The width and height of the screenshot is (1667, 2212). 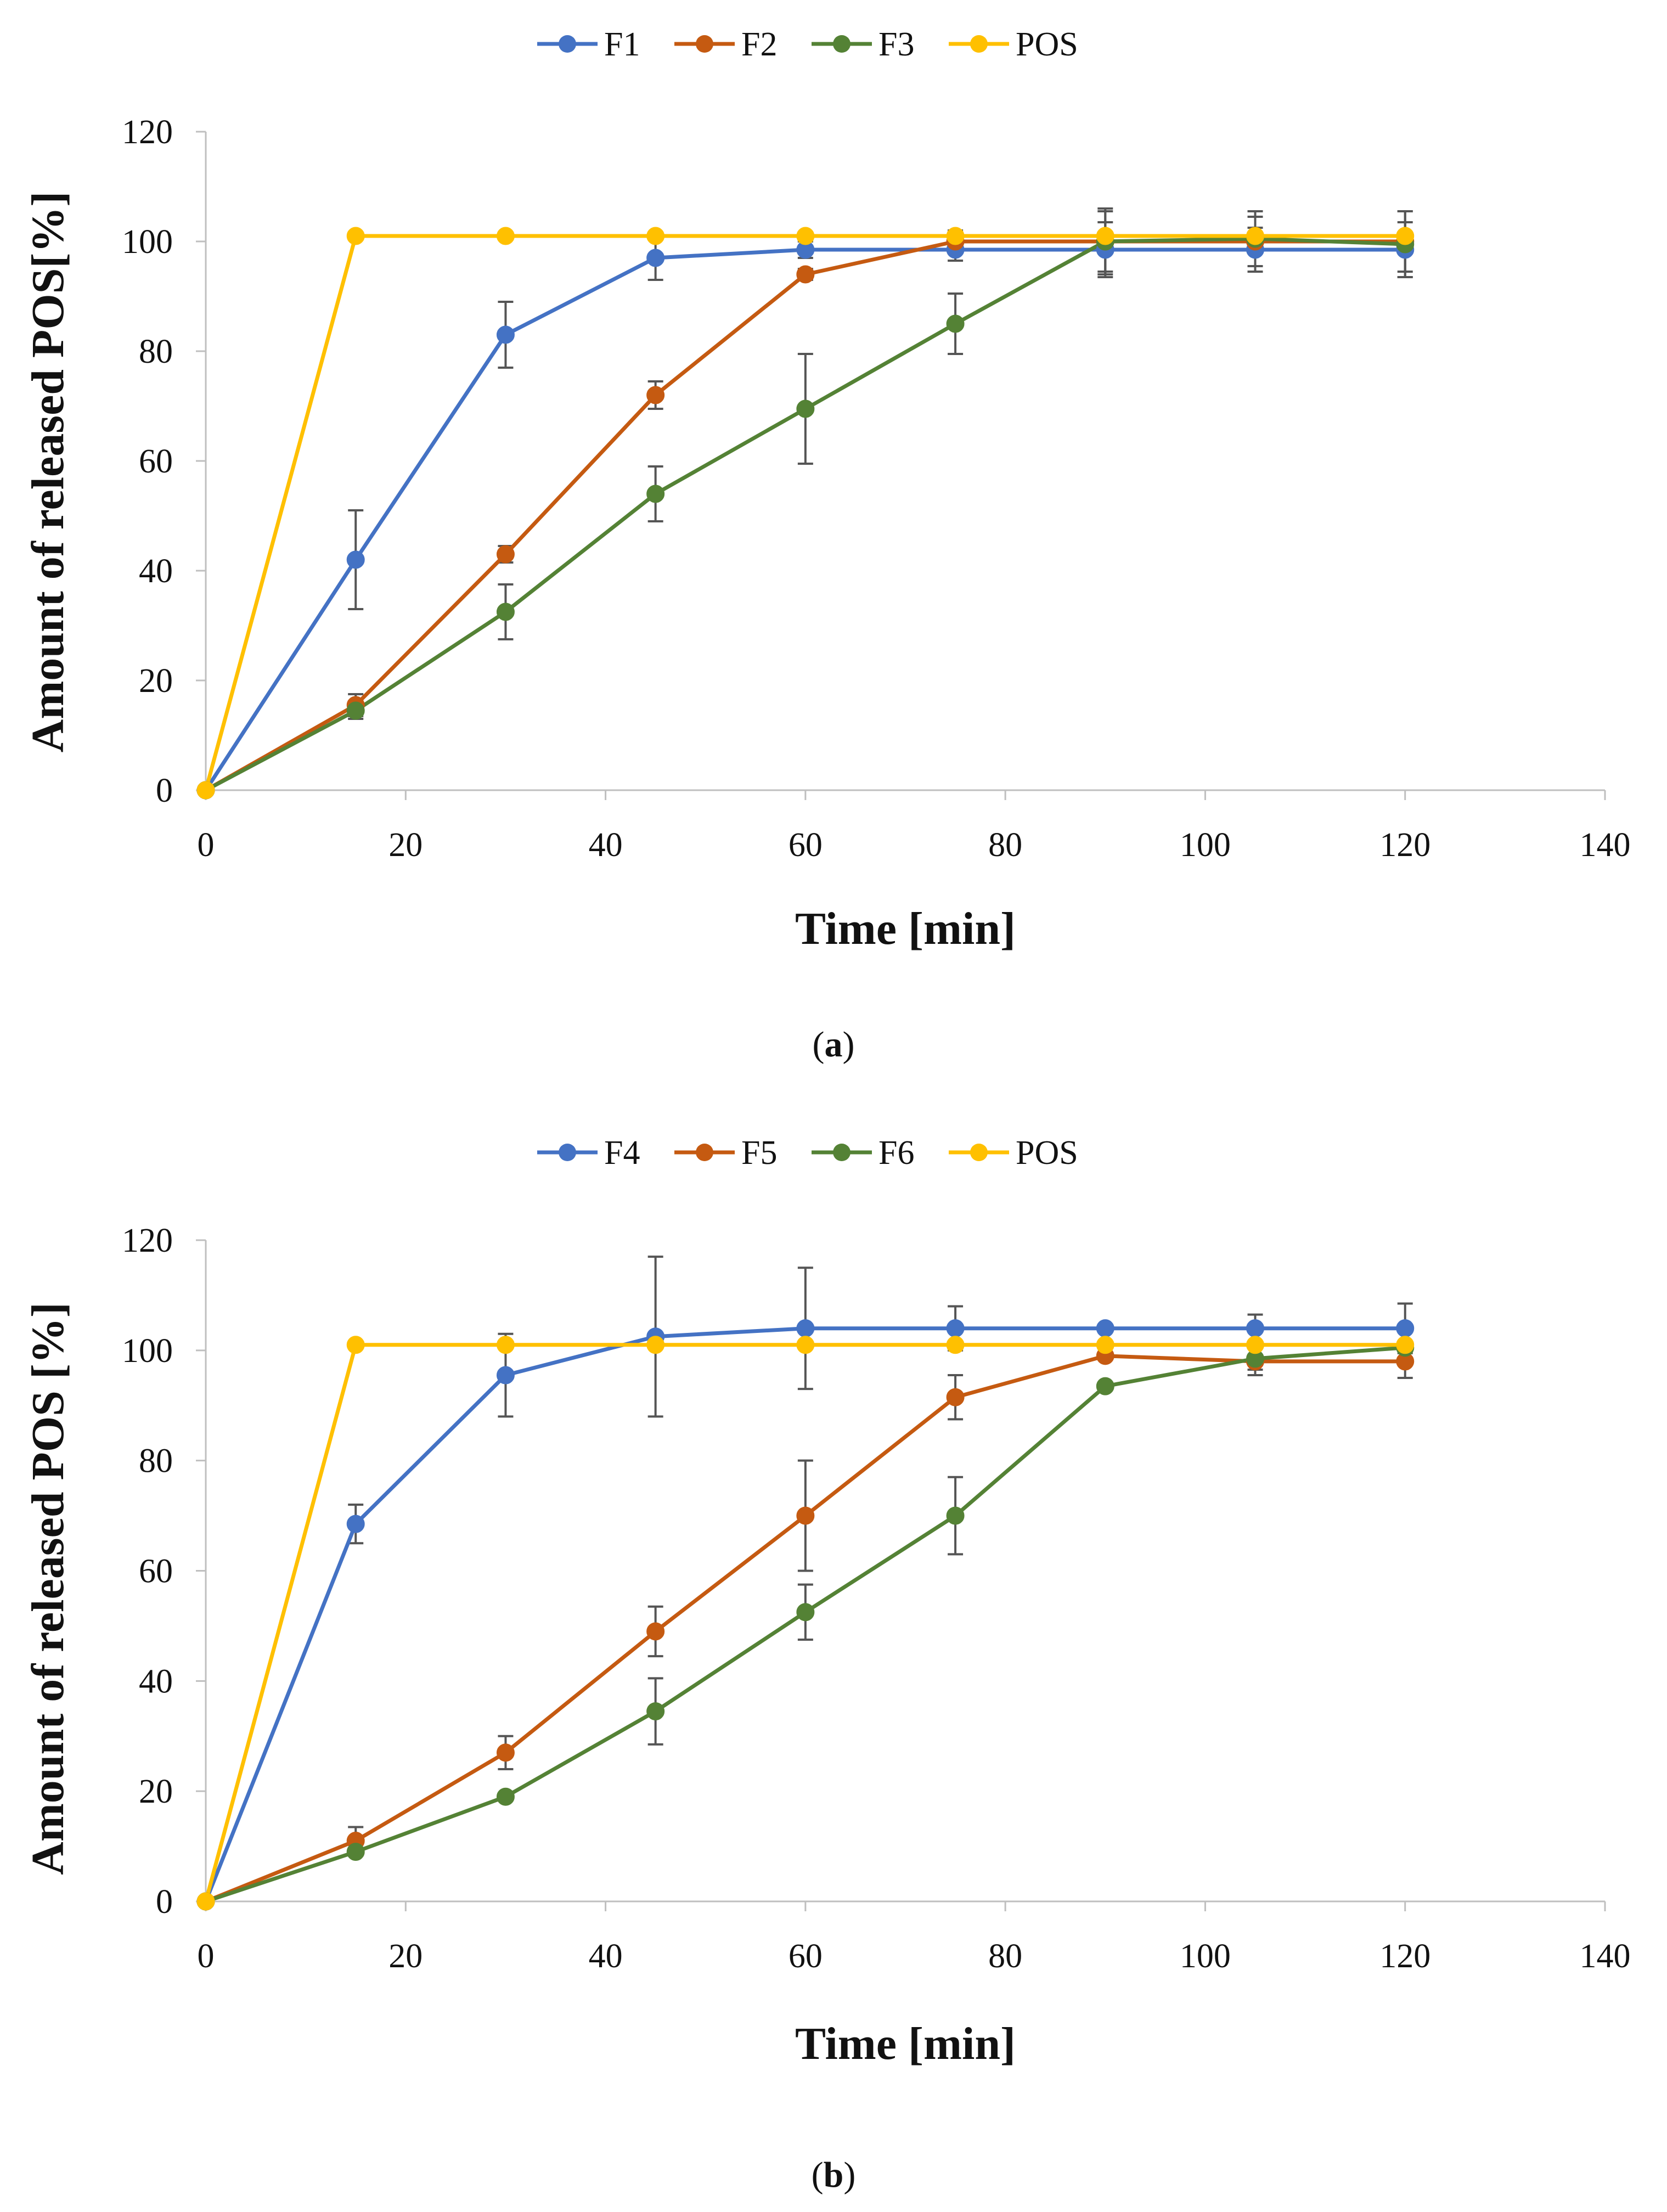 What do you see at coordinates (147, 1351) in the screenshot?
I see `y-tick-label: 100` at bounding box center [147, 1351].